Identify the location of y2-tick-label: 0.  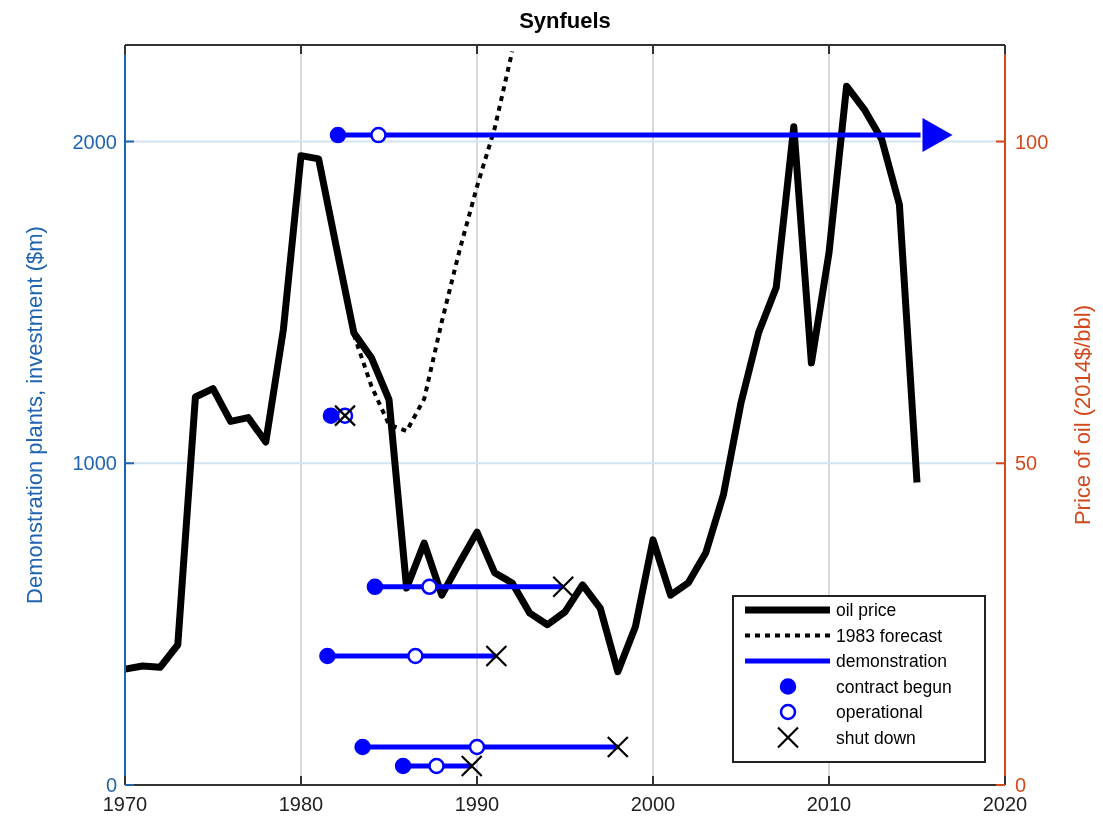
(1021, 785).